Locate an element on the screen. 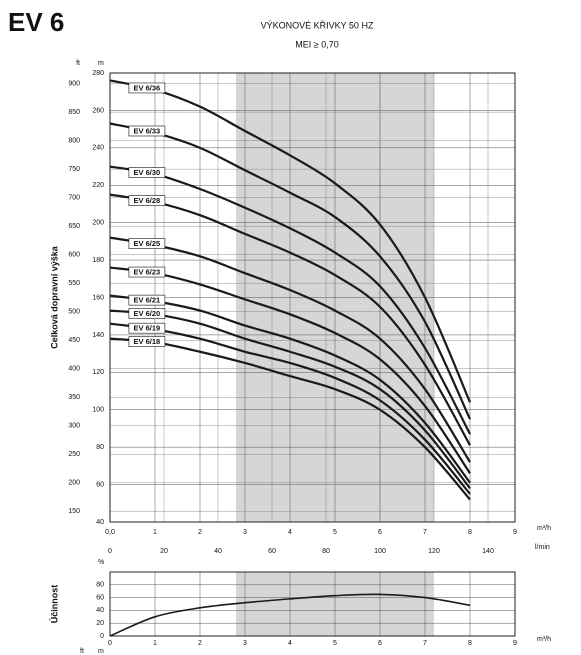  series-label: EV 6/20 is located at coordinates (147, 313).